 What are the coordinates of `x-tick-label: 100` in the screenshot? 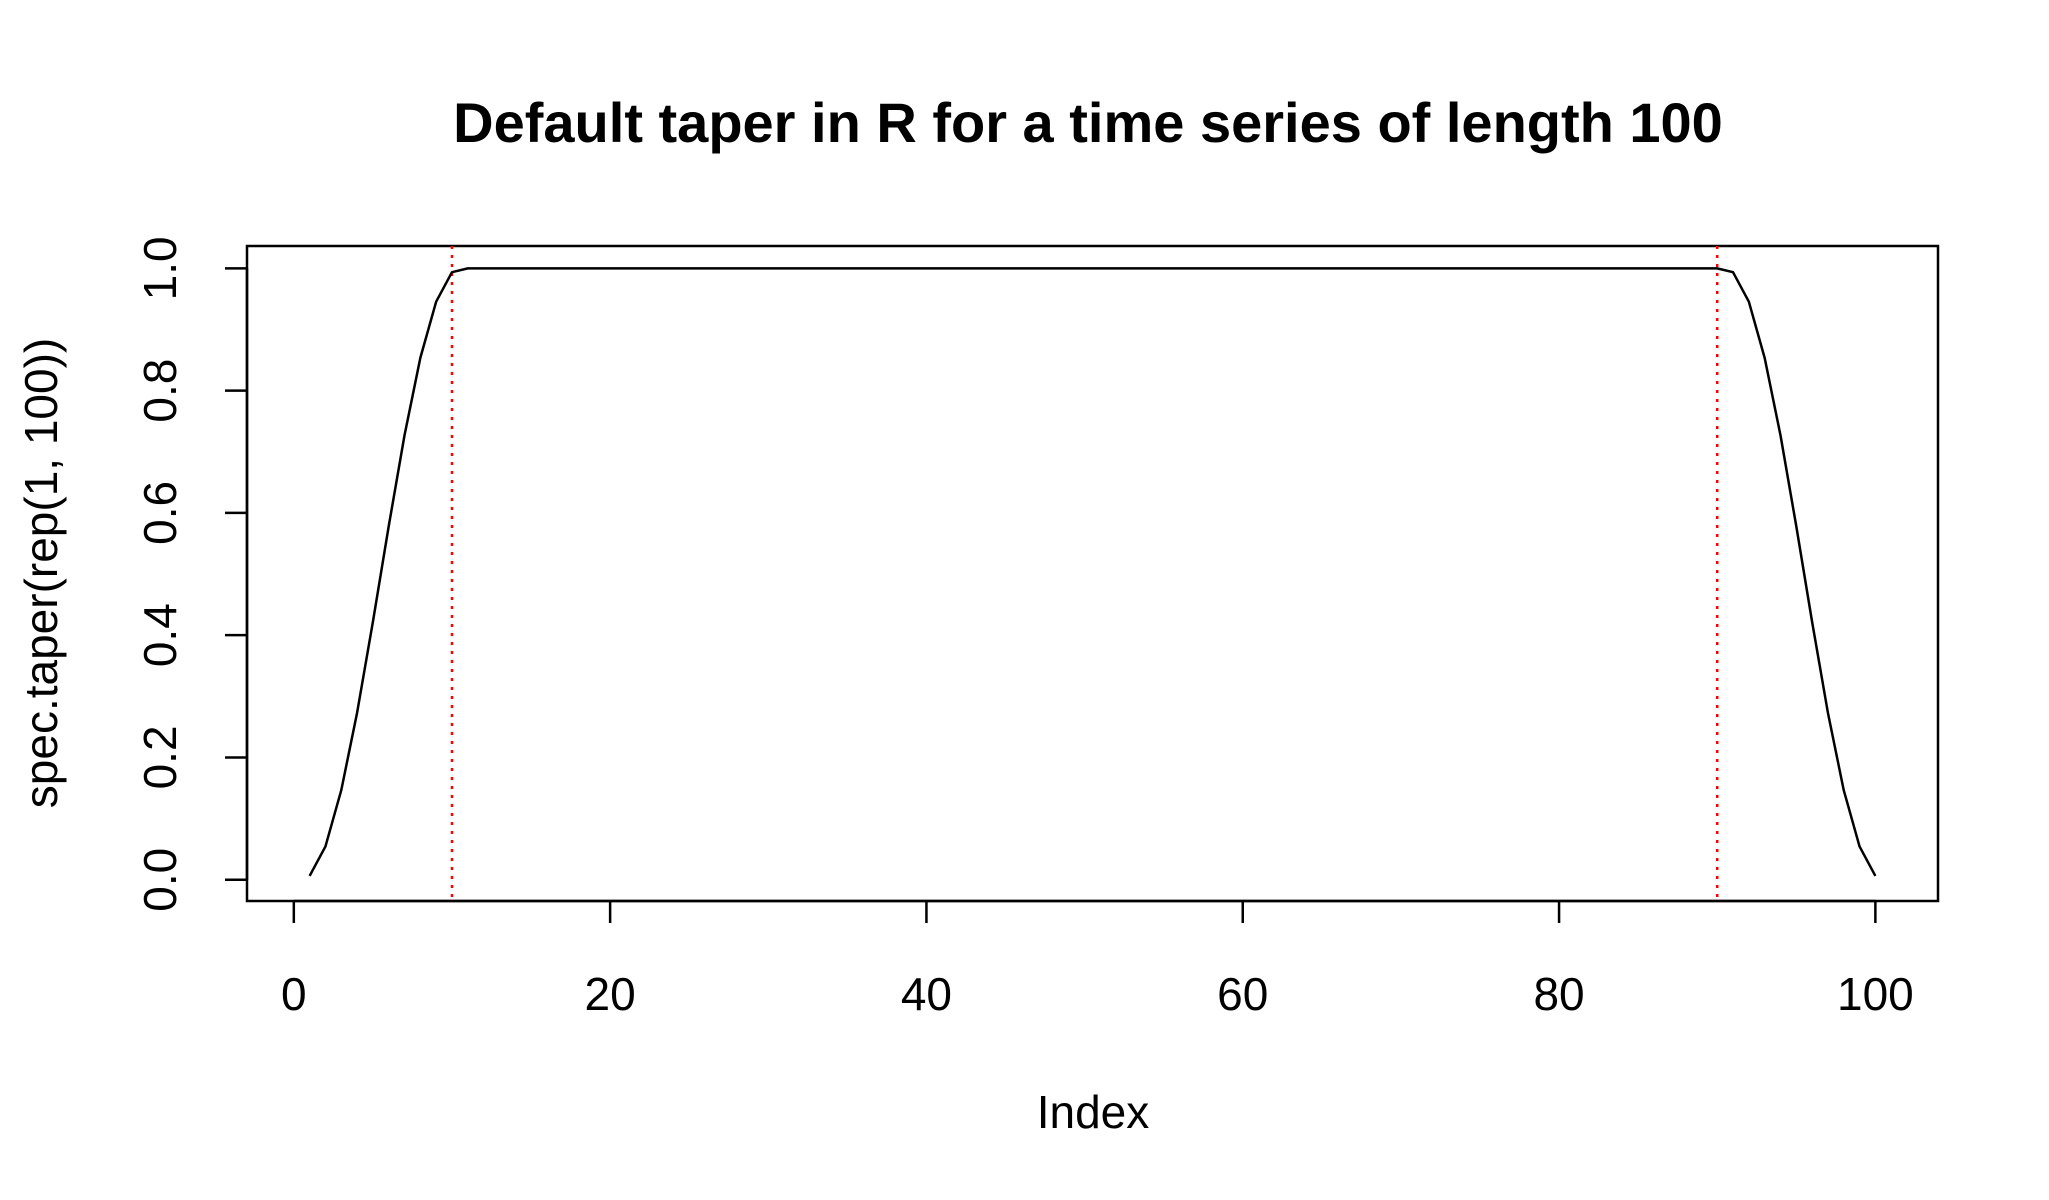 It's located at (1875, 994).